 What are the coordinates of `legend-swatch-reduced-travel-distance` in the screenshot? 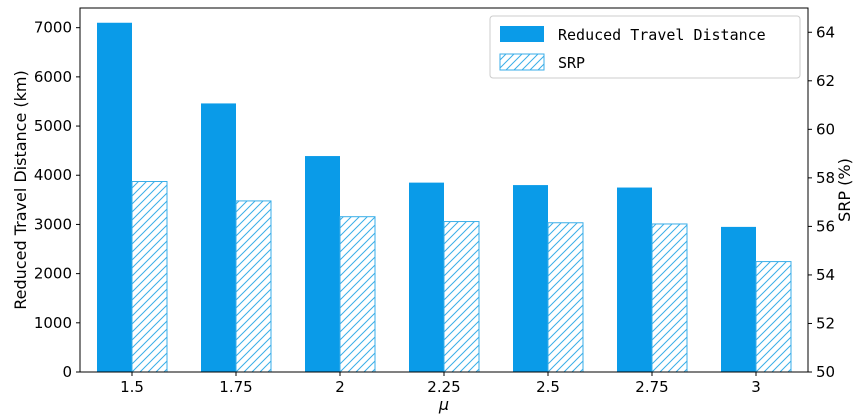 It's located at (522, 34).